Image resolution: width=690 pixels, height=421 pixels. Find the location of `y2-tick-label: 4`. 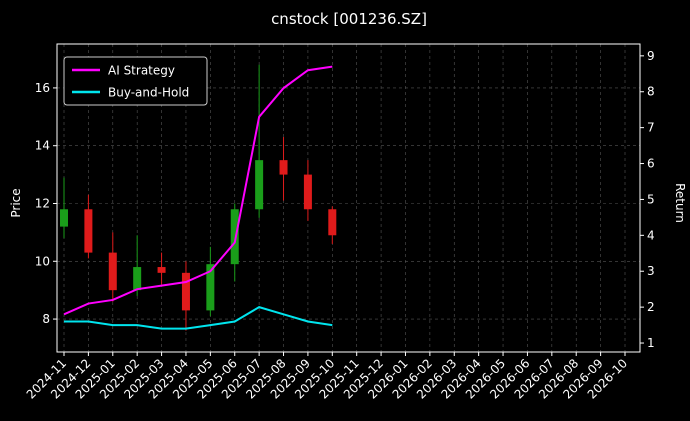

y2-tick-label: 4 is located at coordinates (651, 235).